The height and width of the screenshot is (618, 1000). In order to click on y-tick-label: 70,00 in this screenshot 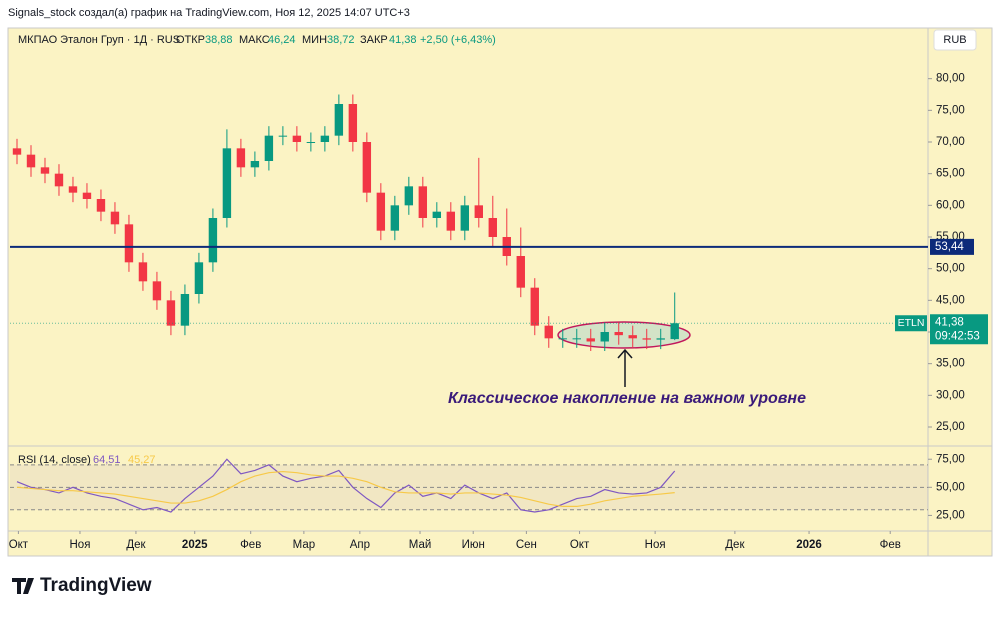, I will do `click(950, 142)`.